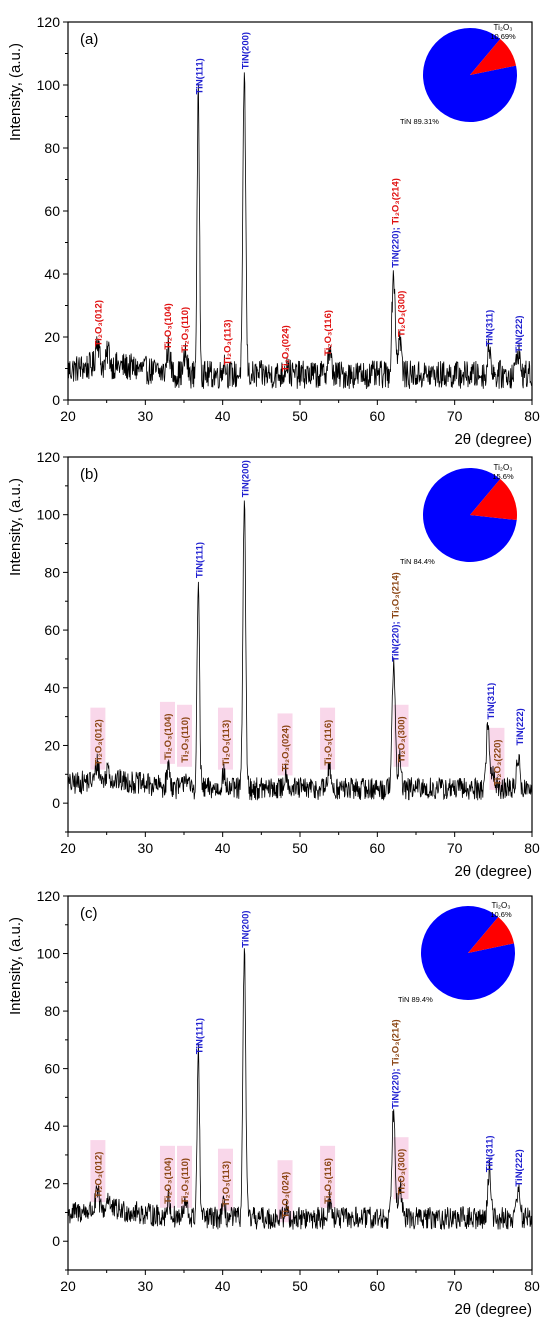  Describe the element at coordinates (503, 36) in the screenshot. I see `pie-label-ti2o3: 10.69%` at that location.